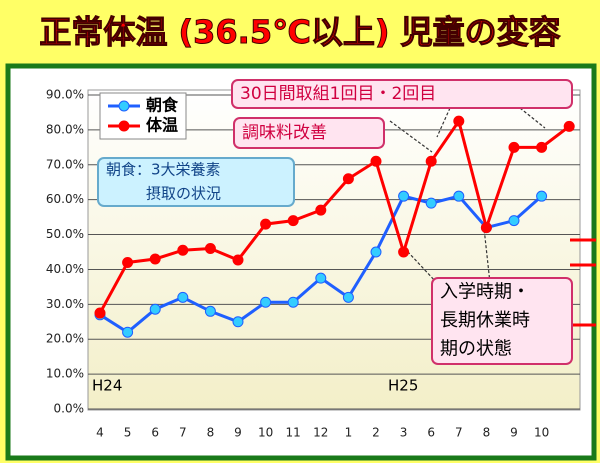 This screenshot has height=463, width=600. I want to click on y-tick-label: 70.0%, so click(65, 164).